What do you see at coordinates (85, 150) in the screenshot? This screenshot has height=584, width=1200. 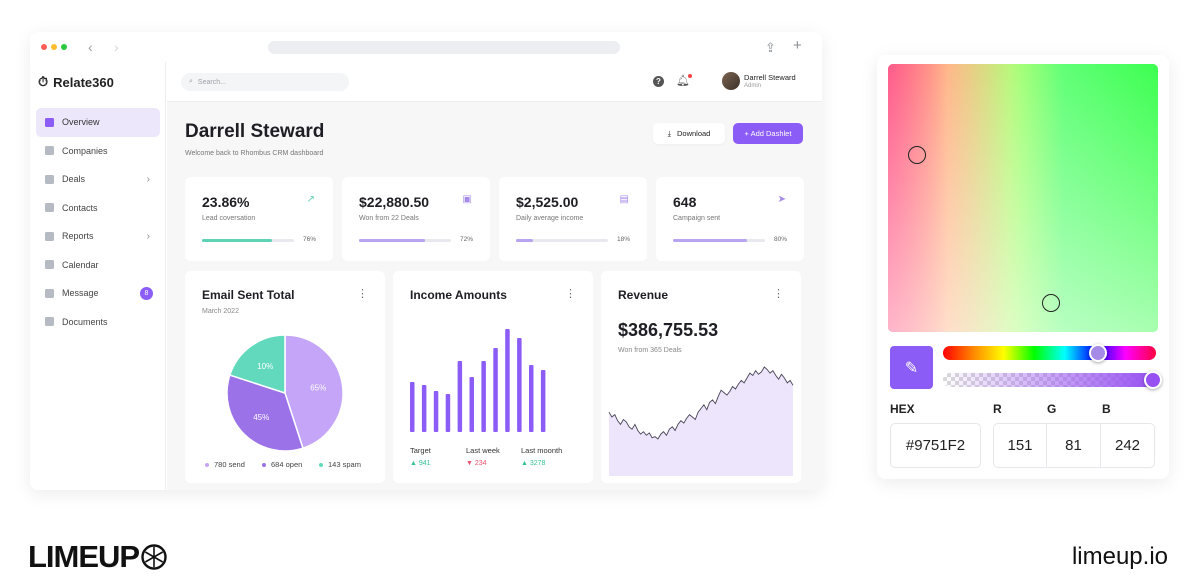 I see `sidebar-item-label: Companies` at bounding box center [85, 150].